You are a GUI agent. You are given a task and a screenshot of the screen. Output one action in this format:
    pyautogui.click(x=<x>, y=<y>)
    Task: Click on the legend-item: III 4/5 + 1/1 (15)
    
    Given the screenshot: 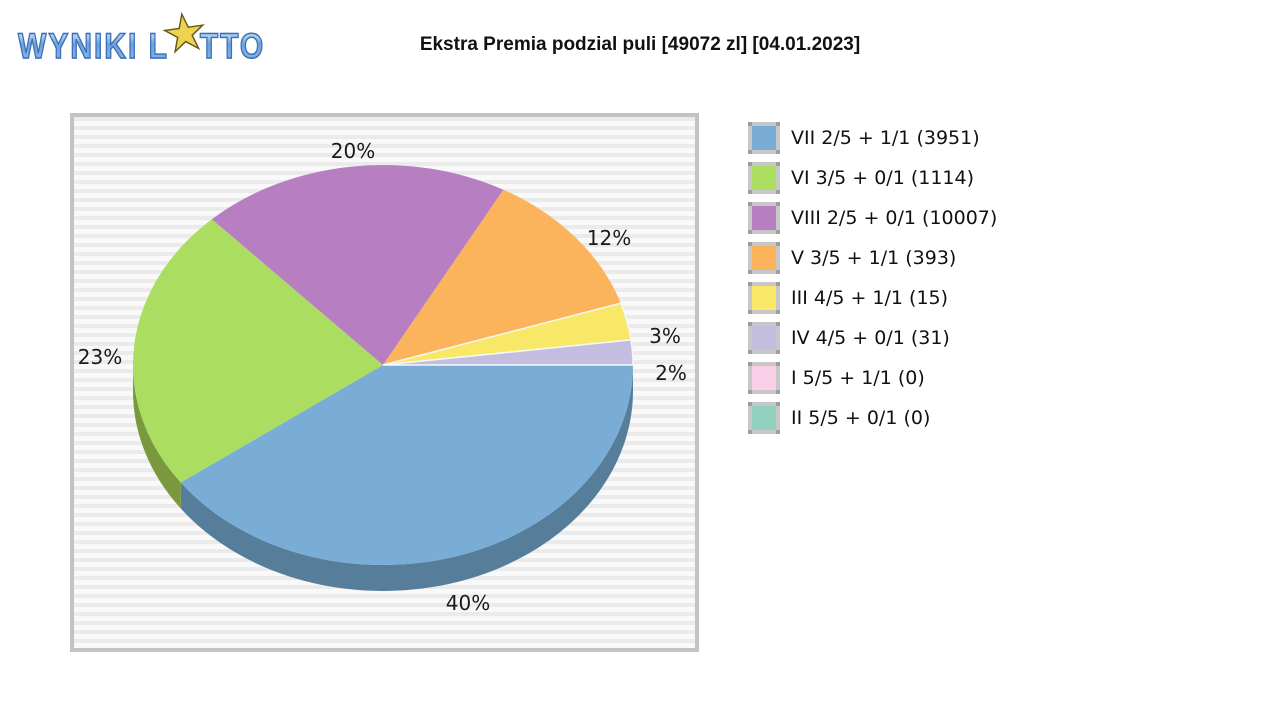 What is the action you would take?
    pyautogui.click(x=872, y=302)
    